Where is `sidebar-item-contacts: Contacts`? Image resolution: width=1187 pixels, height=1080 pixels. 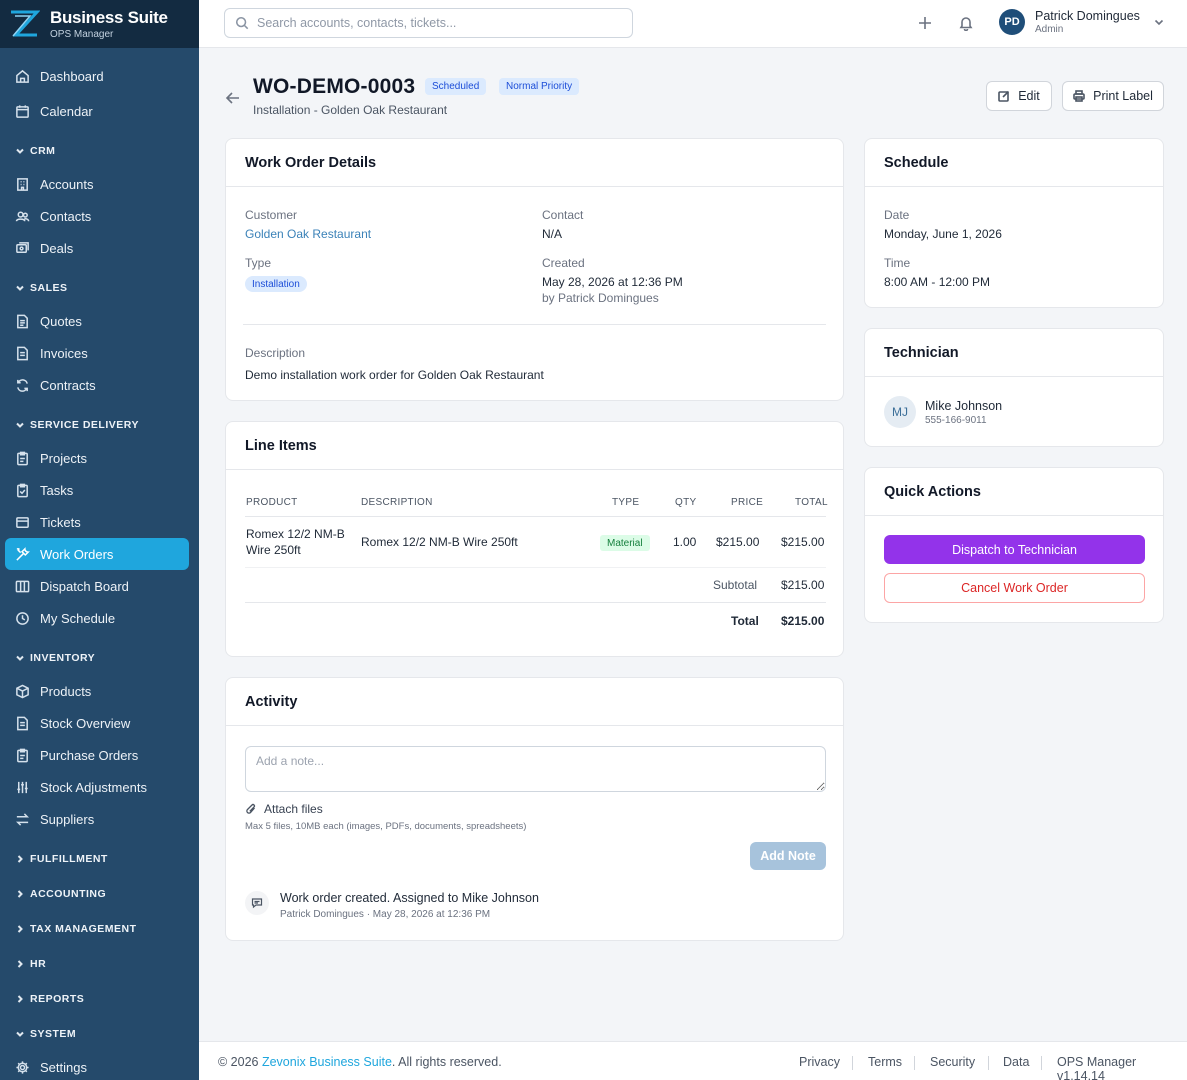
sidebar-item-contacts: Contacts is located at coordinates (97, 216).